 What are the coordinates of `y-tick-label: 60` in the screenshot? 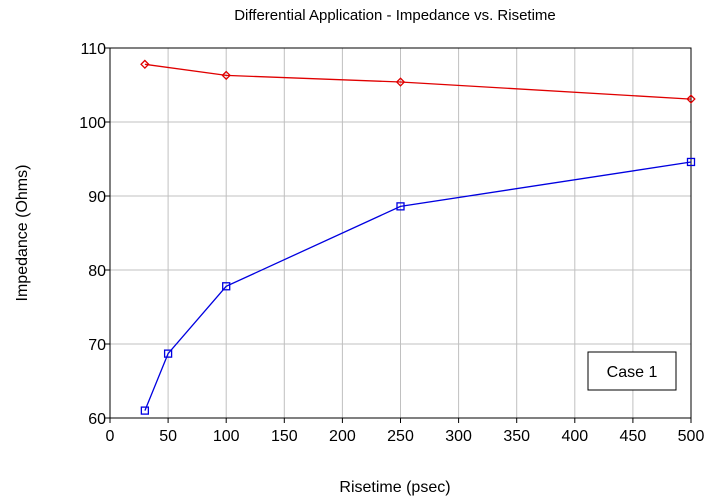 It's located at (97, 419).